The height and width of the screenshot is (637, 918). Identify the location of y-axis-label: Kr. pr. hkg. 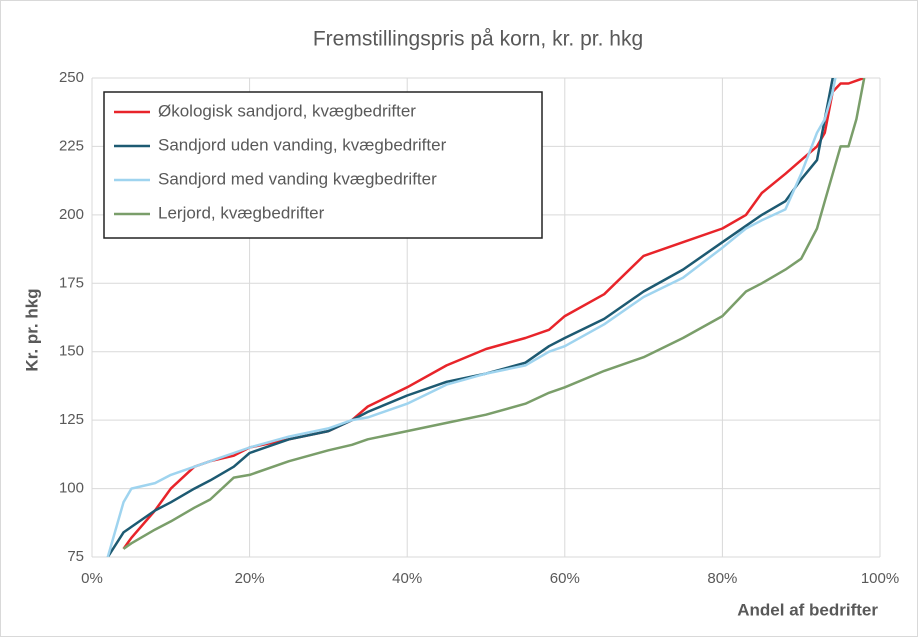
(31, 329).